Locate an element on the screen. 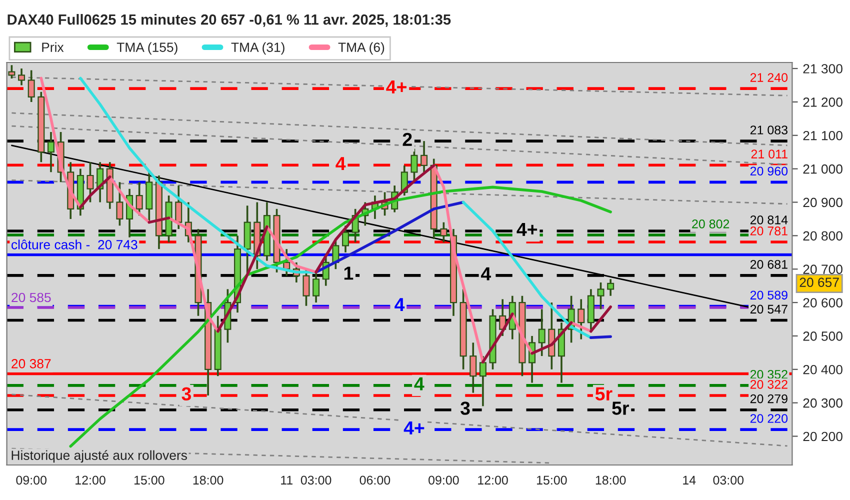 This screenshot has height=500, width=850. annotation: 1 is located at coordinates (349, 273).